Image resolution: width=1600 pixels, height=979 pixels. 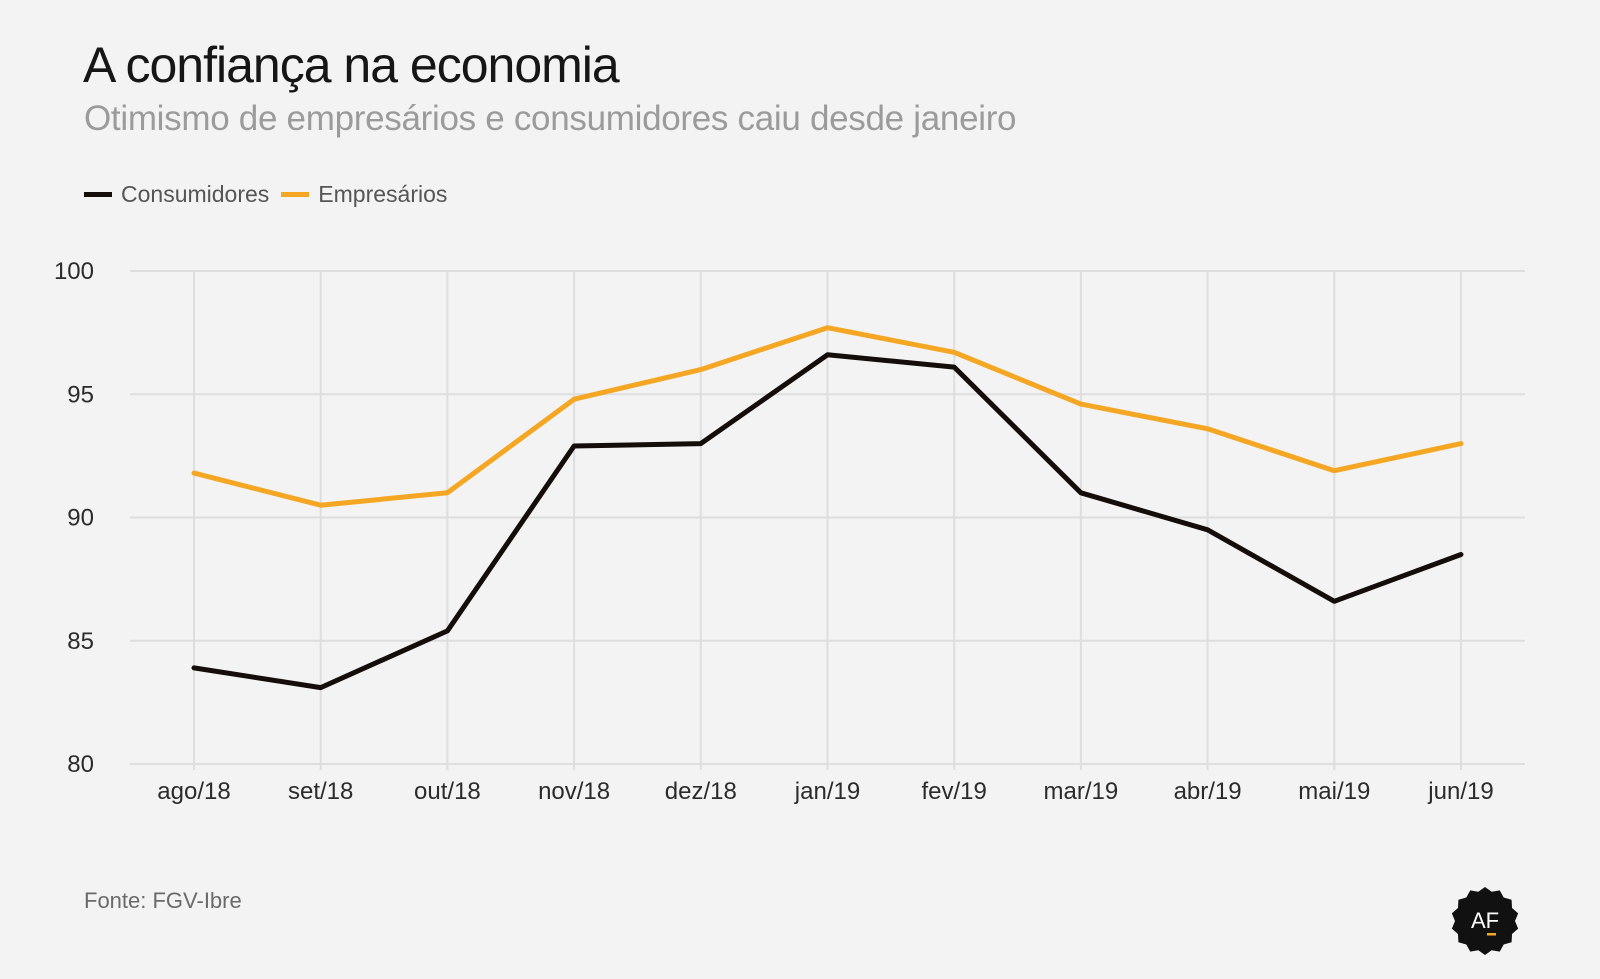 What do you see at coordinates (827, 791) in the screenshot?
I see `x-tick-label: jan/19` at bounding box center [827, 791].